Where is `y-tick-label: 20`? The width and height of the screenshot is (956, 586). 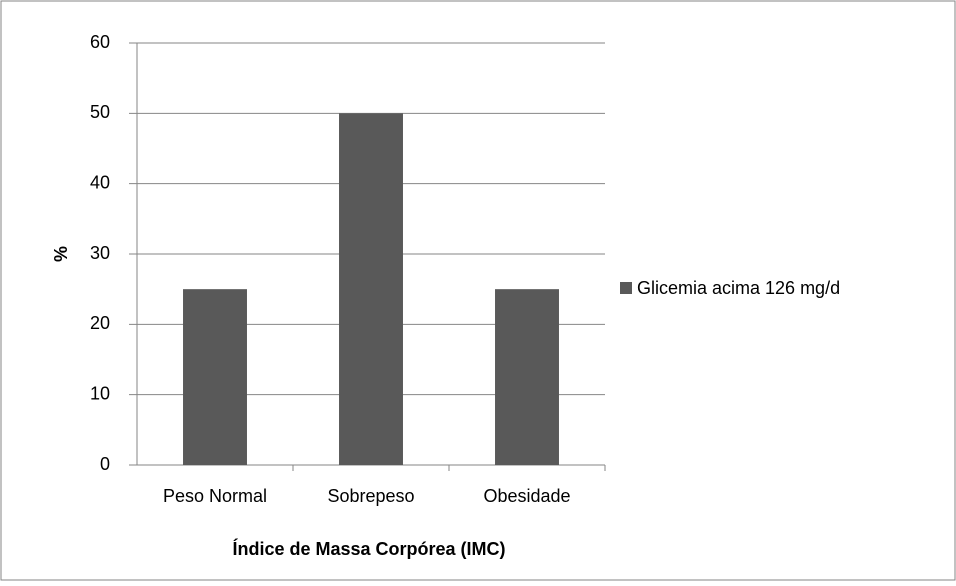 y-tick-label: 20 is located at coordinates (100, 323).